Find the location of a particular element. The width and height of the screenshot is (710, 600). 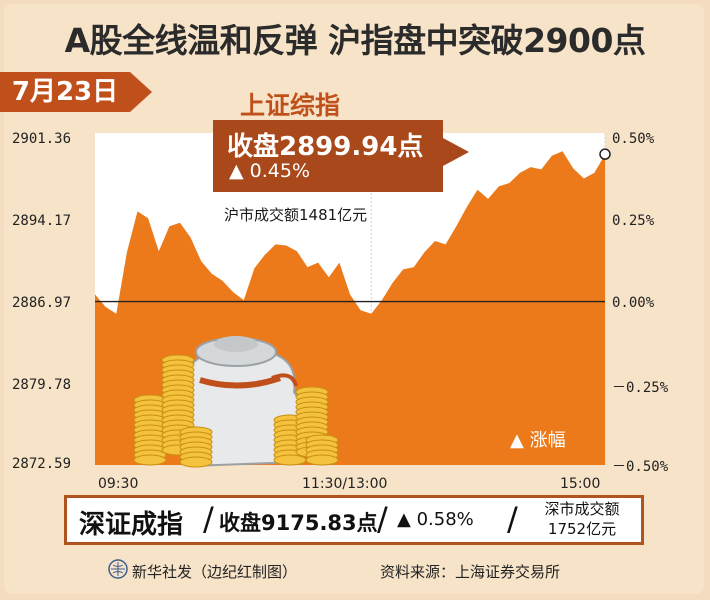

close-callout: 收盘2899.94点 ▲ 0.45% is located at coordinates (341, 156).